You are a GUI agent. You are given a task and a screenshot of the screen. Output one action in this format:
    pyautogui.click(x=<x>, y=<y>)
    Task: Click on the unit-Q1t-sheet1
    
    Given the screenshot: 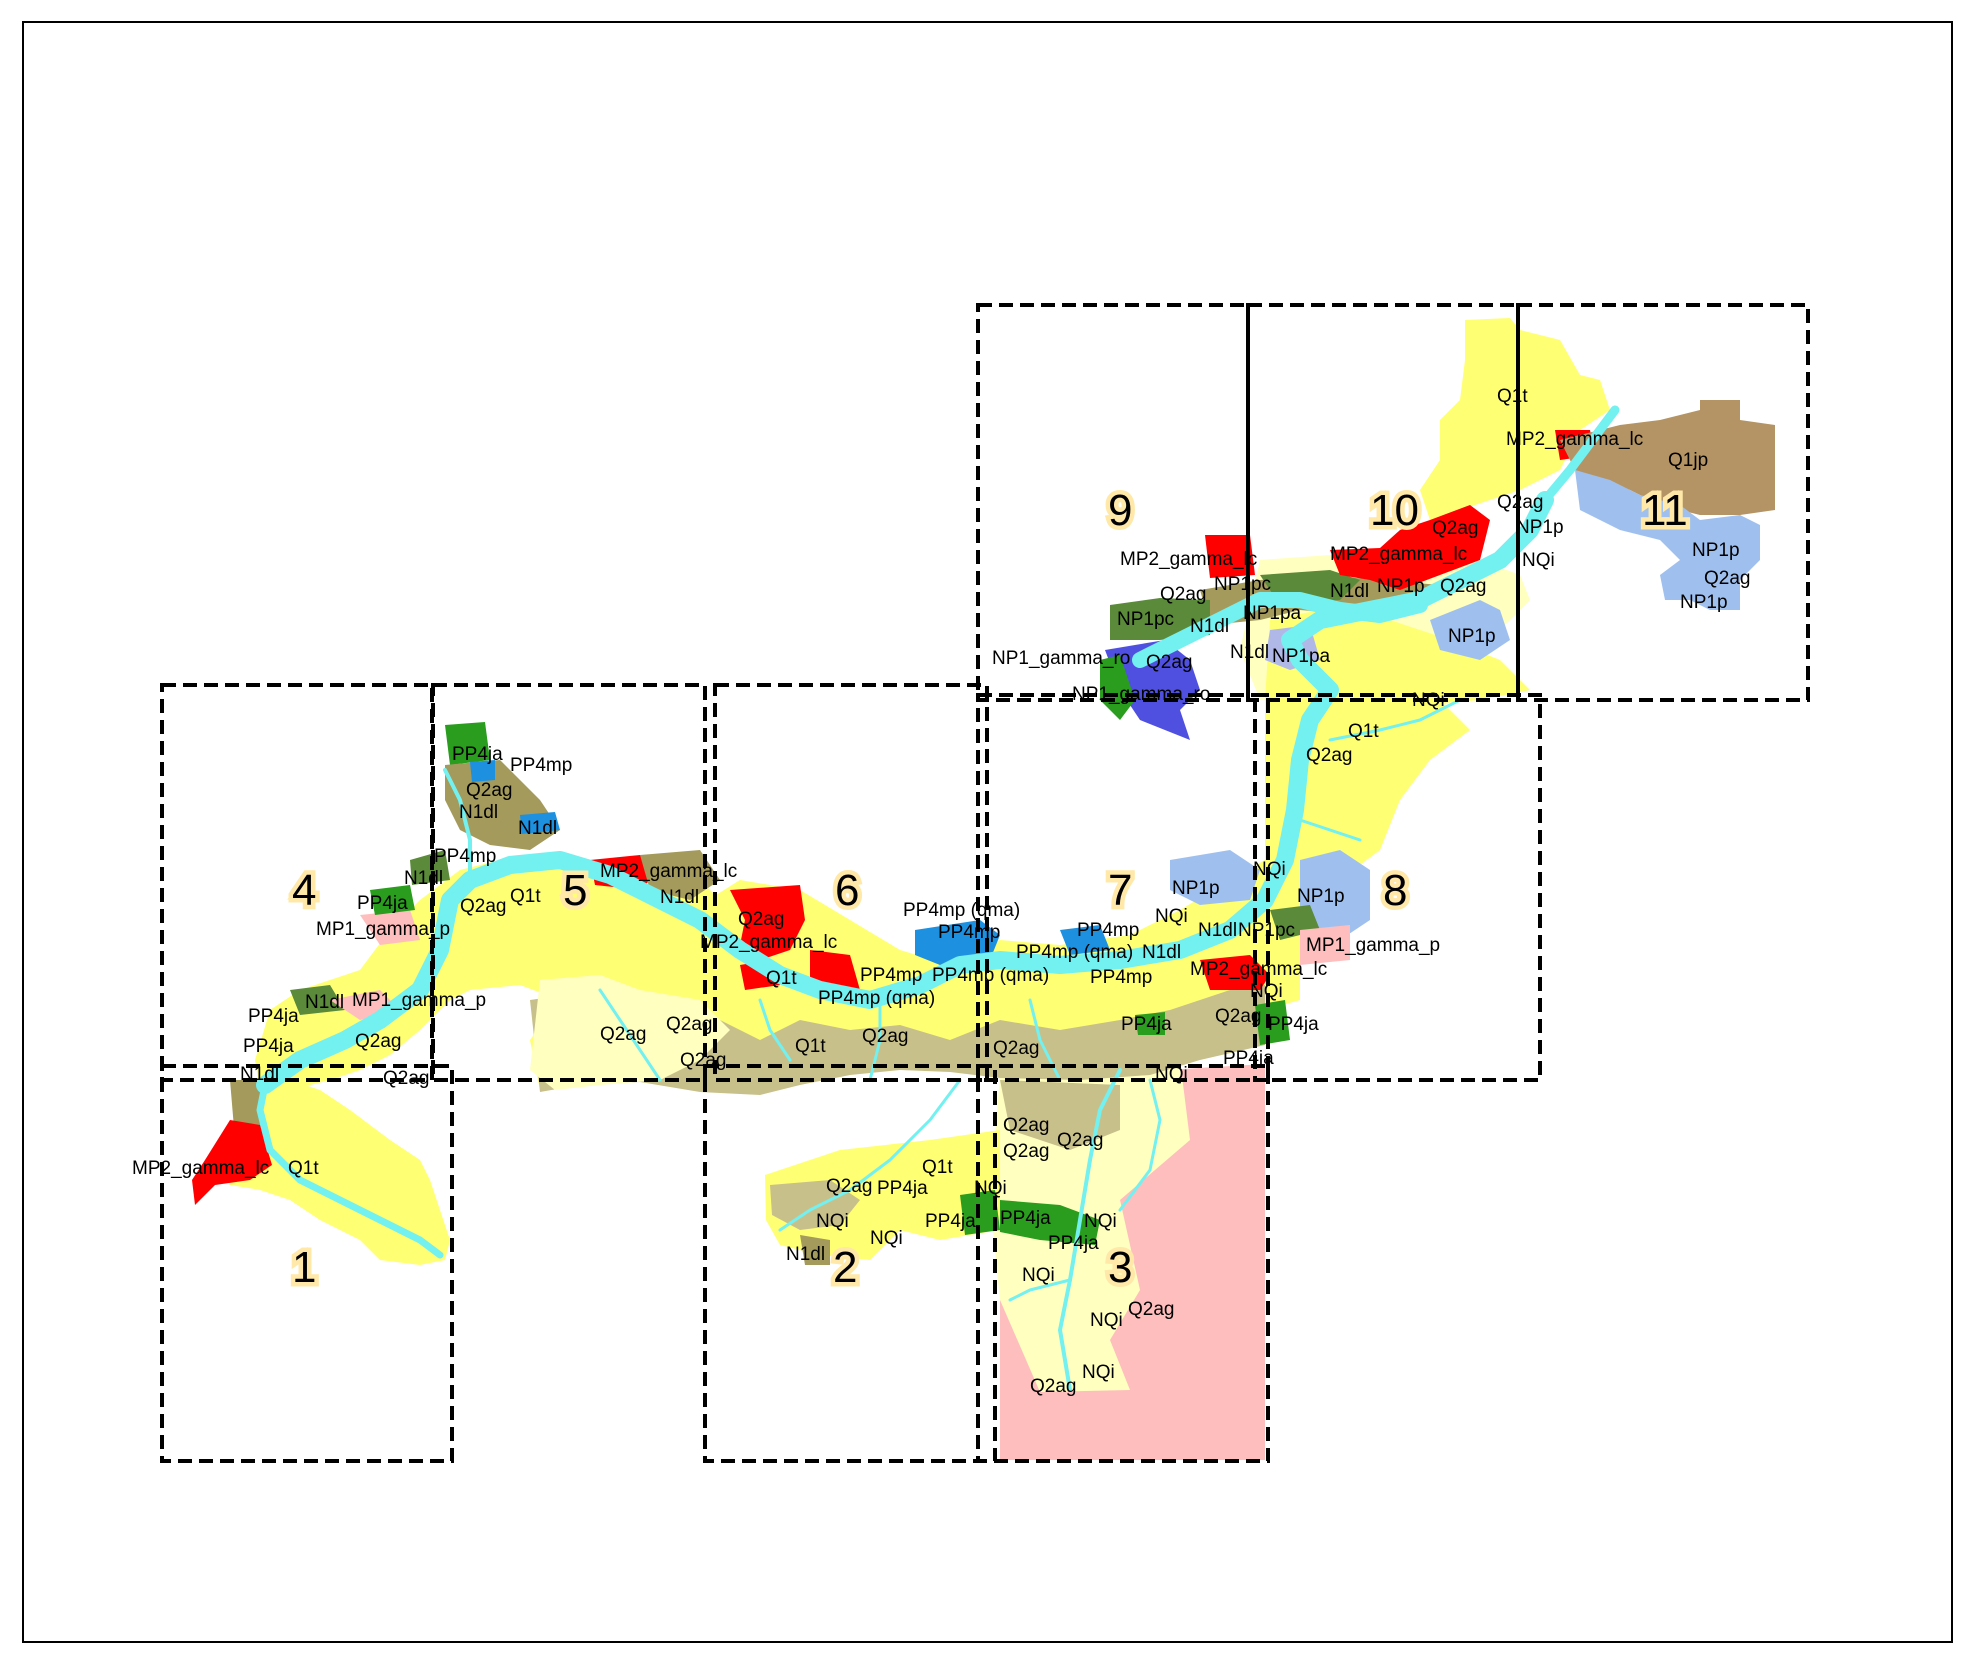 What is the action you would take?
    pyautogui.click(x=332, y=1172)
    